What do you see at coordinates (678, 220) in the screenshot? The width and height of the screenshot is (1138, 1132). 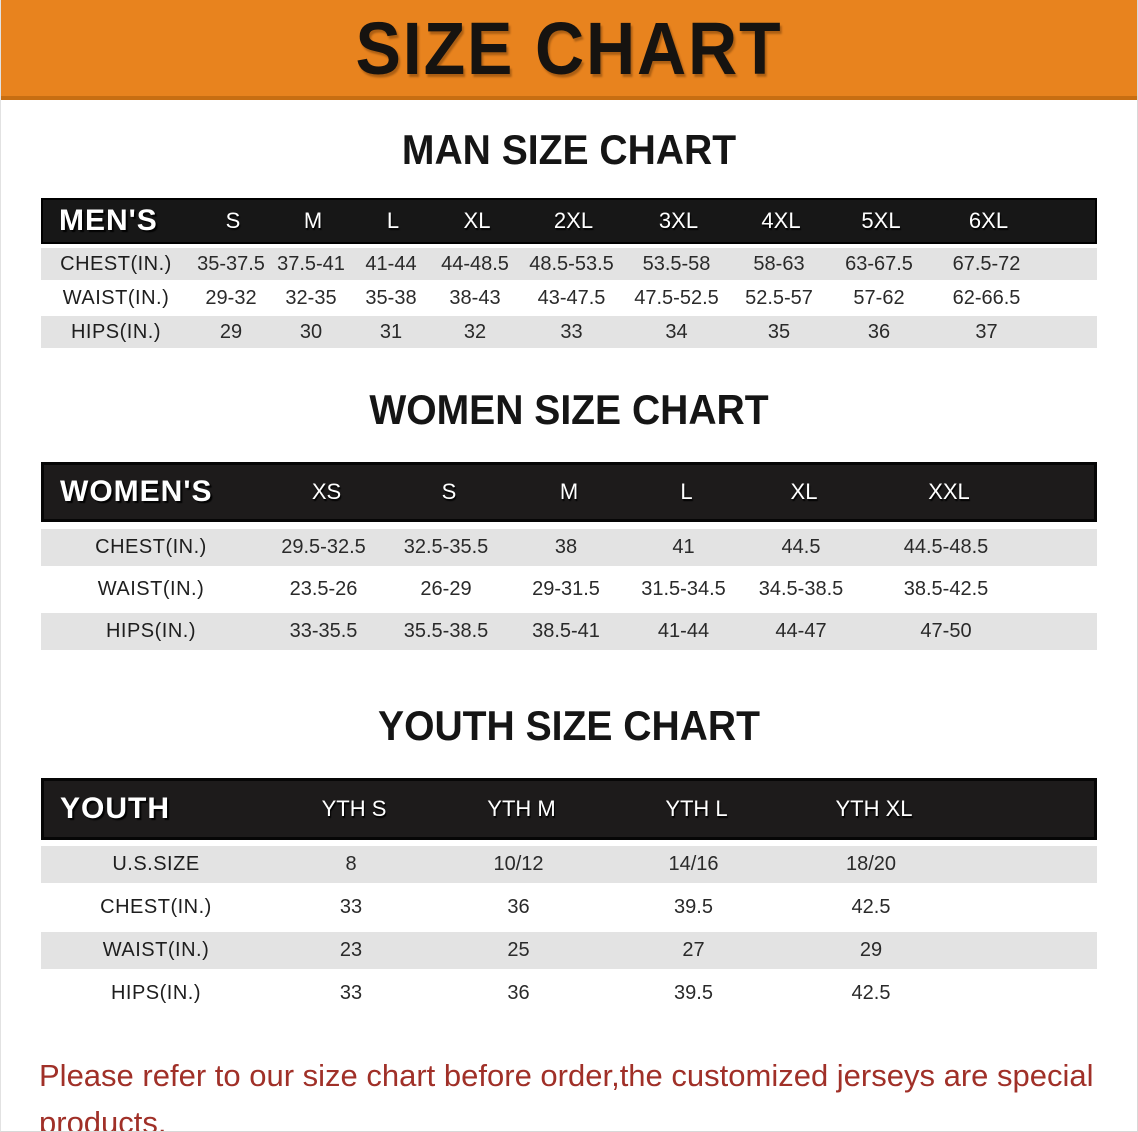 I see `size-column-header: 3XL` at bounding box center [678, 220].